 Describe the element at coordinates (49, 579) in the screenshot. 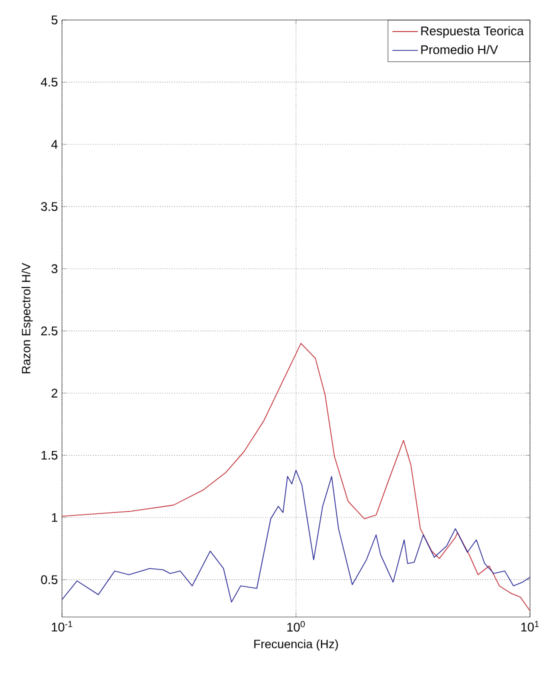

I see `y-tick-label: 0.5` at that location.